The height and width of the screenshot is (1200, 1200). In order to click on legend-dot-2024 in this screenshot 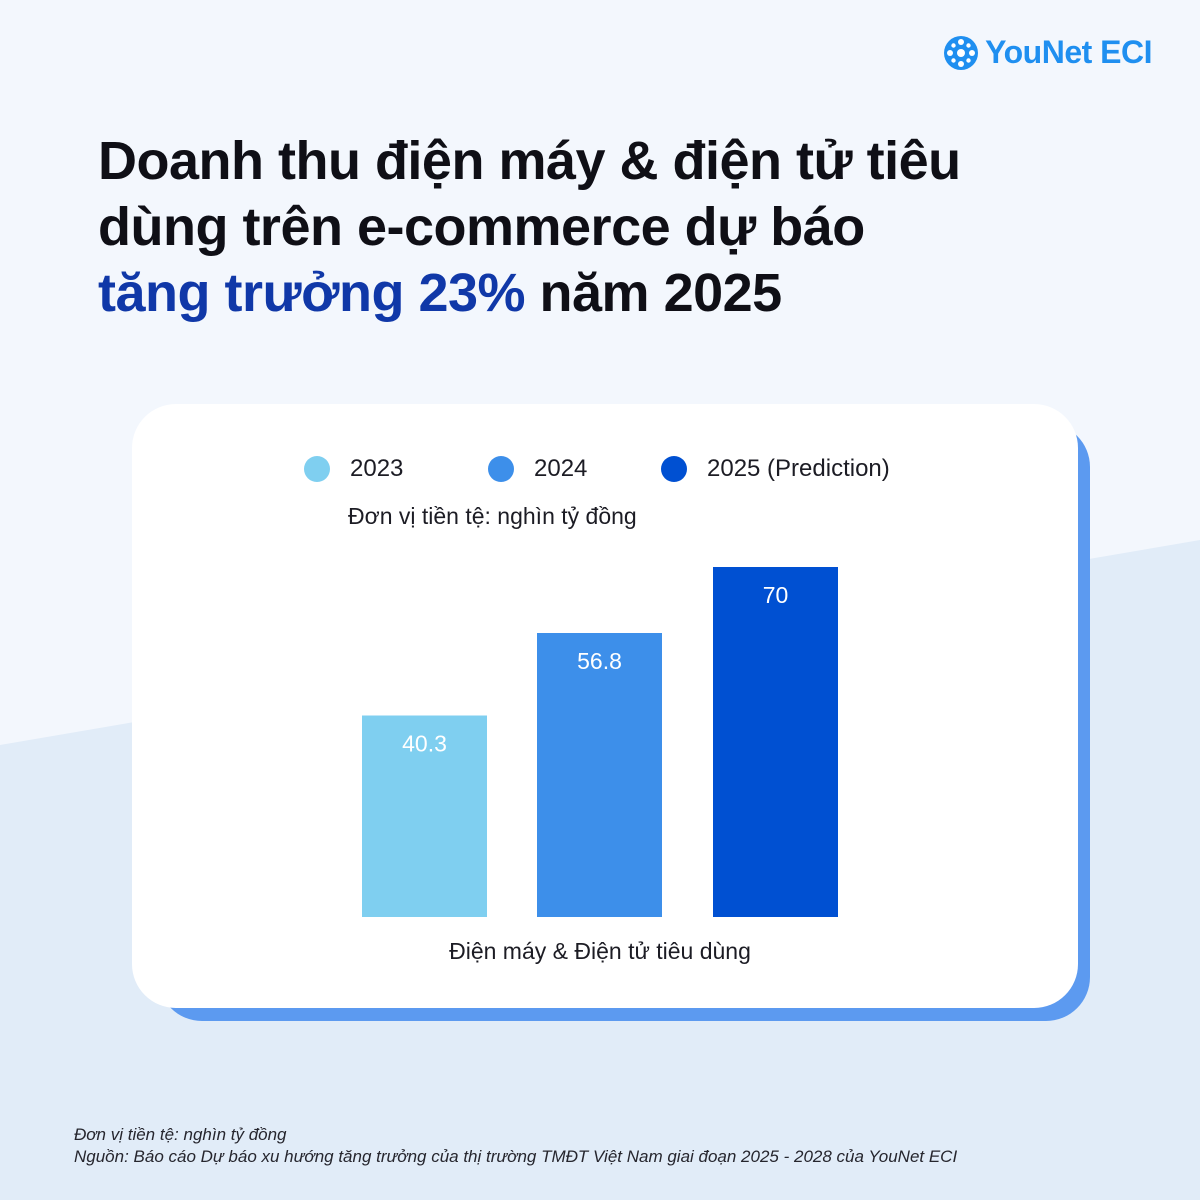, I will do `click(501, 469)`.